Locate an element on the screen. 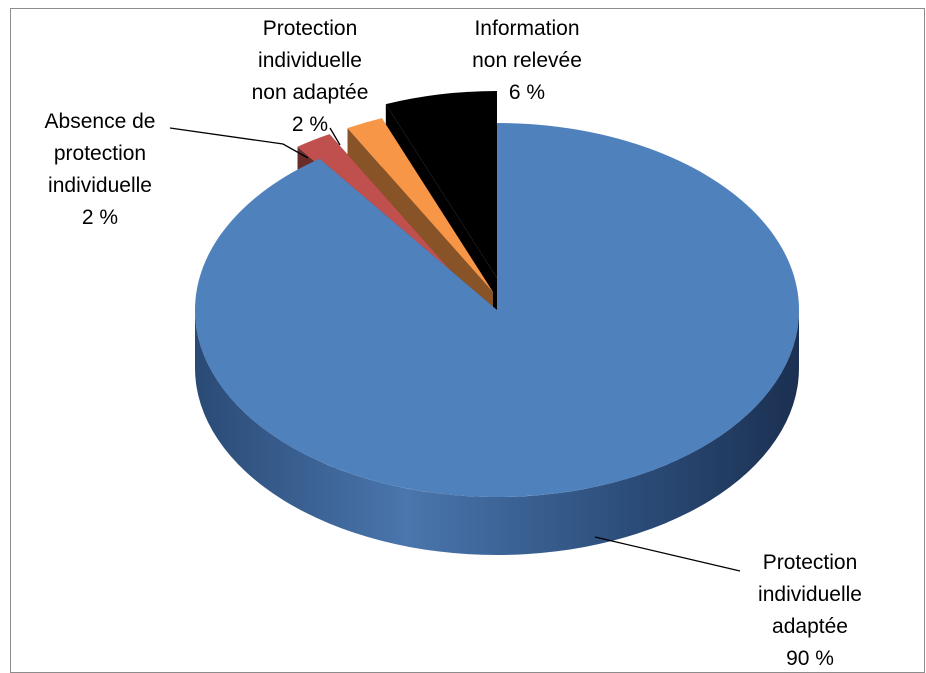 The height and width of the screenshot is (673, 926). data-label: Protection individuelle non adaptée 2 % is located at coordinates (310, 76).